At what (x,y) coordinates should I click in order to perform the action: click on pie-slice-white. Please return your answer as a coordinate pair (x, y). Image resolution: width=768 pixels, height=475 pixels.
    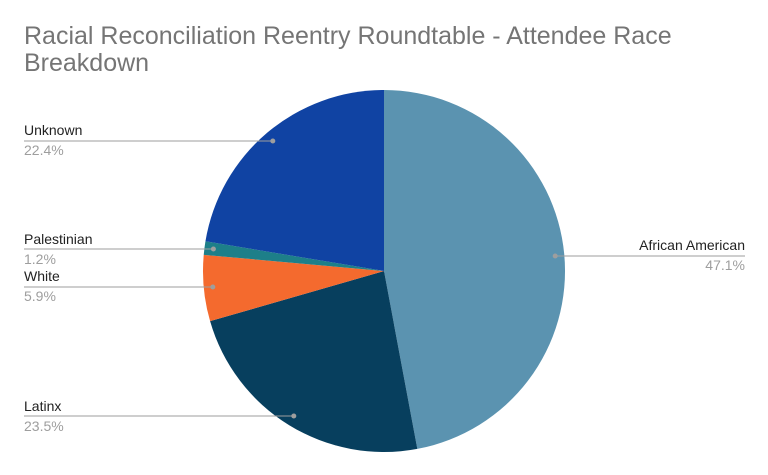
    Looking at the image, I should click on (293, 288).